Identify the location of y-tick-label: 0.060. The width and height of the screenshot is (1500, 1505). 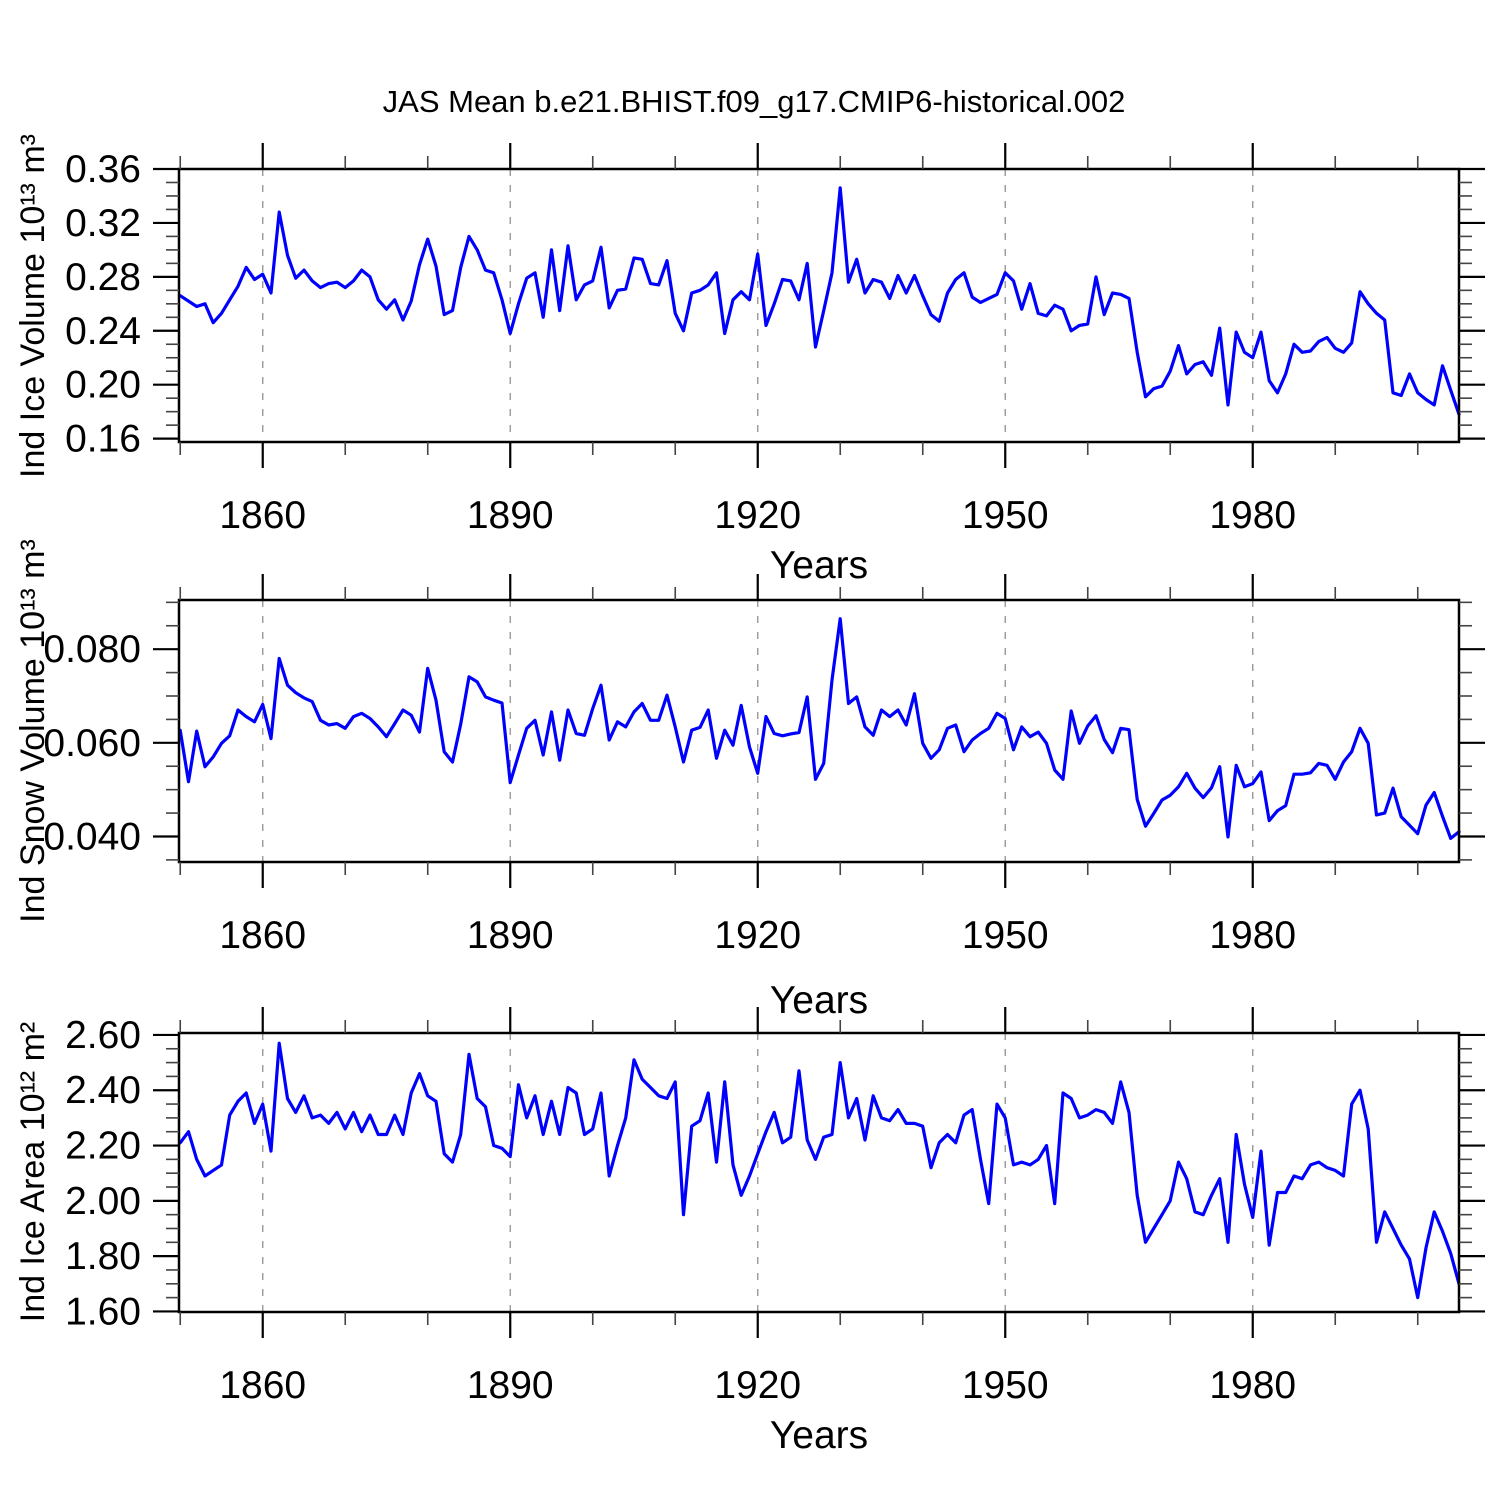
(92, 743).